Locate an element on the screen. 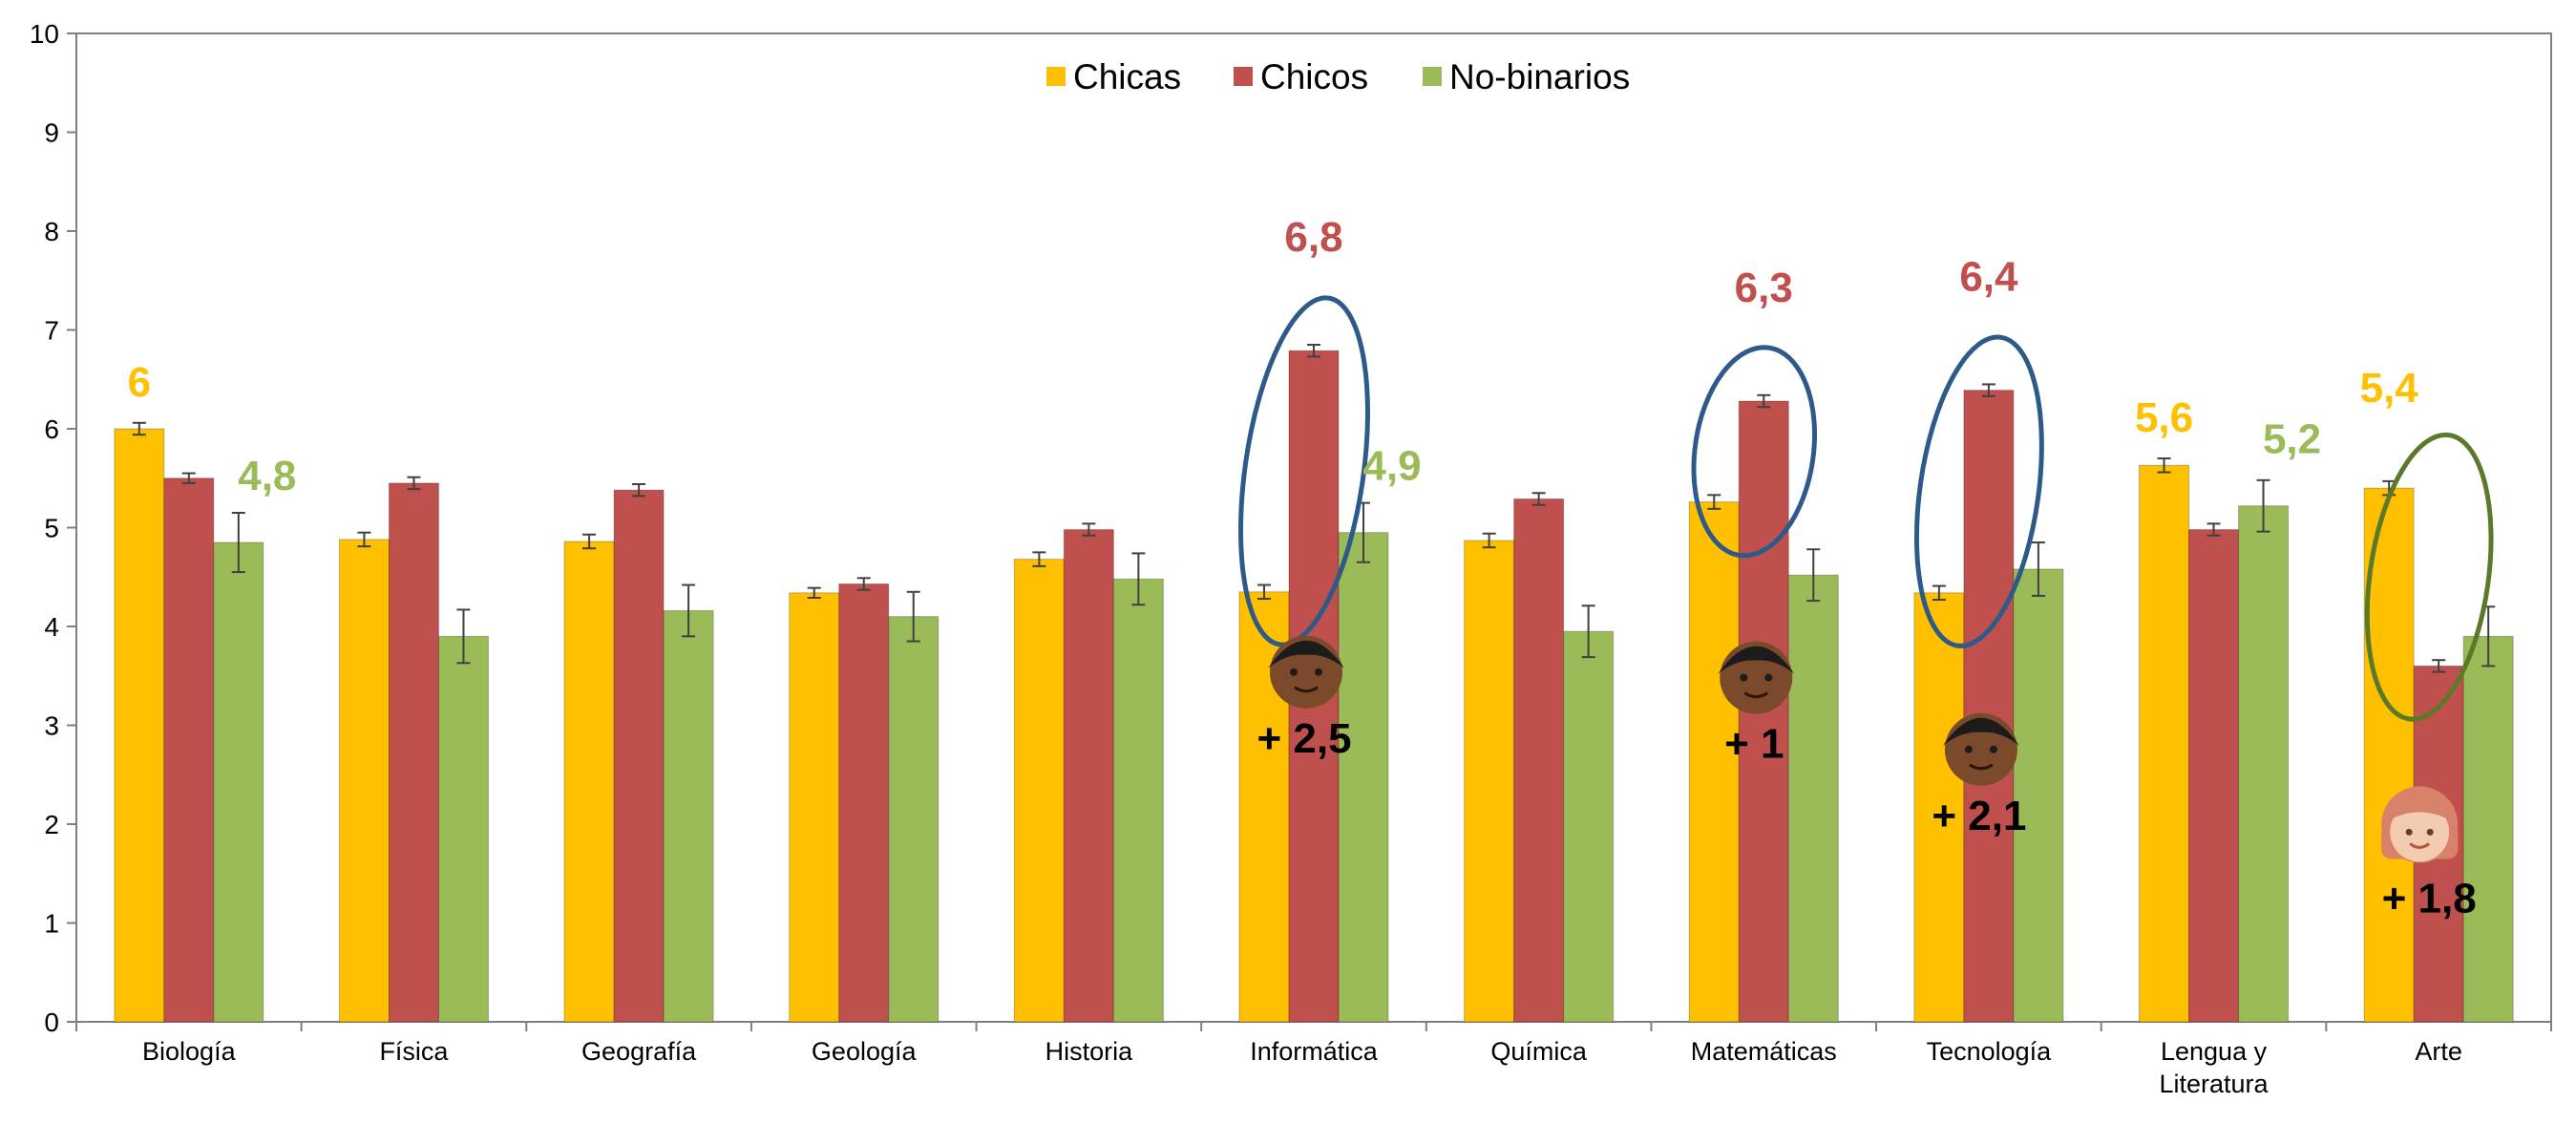 Image resolution: width=2576 pixels, height=1124 pixels. value-label-matematicas-chicos: 6,3 is located at coordinates (1764, 288).